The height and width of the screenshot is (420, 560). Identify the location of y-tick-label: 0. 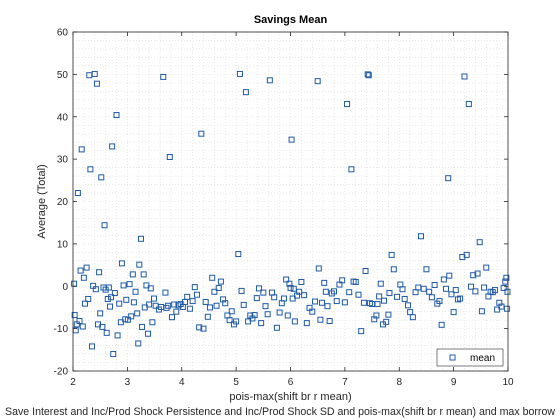
(65, 287).